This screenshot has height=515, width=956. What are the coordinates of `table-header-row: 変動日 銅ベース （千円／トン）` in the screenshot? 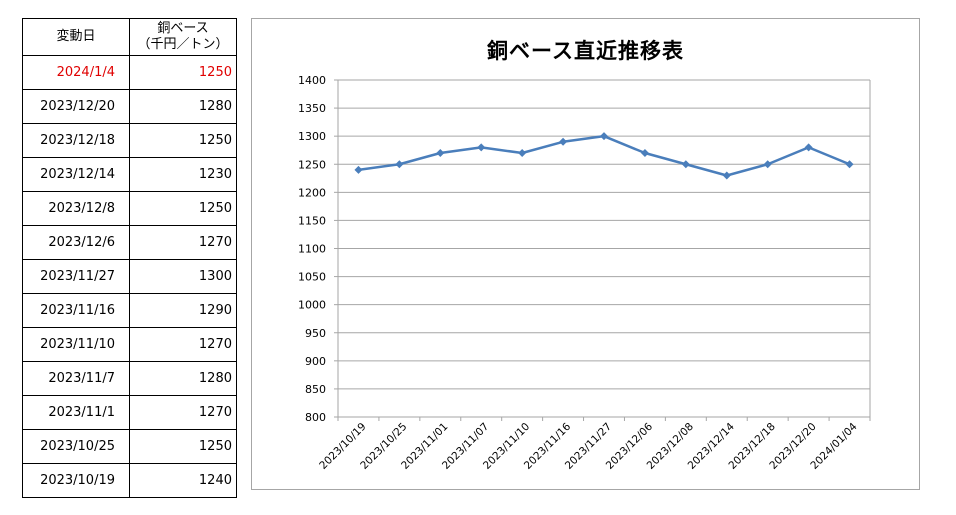 It's located at (129, 37).